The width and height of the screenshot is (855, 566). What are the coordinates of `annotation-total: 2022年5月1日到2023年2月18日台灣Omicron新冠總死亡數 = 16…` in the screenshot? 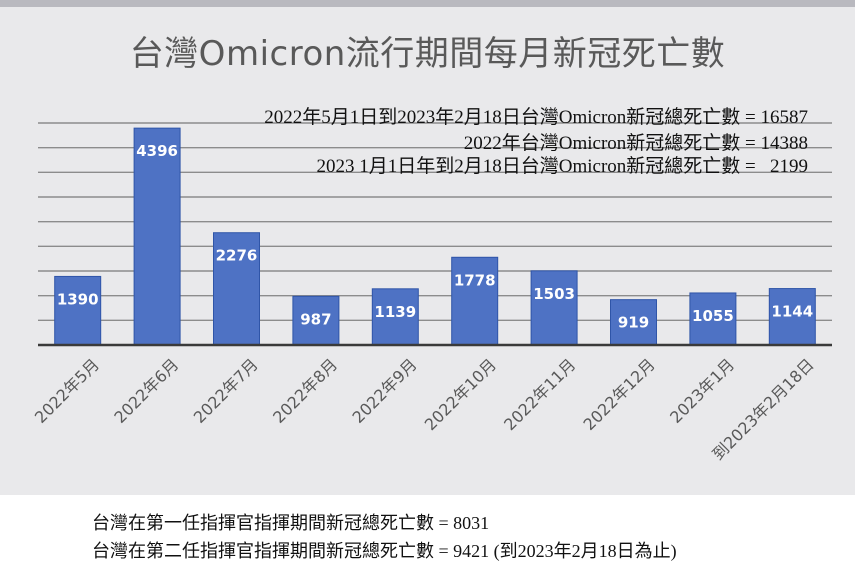 It's located at (536, 117).